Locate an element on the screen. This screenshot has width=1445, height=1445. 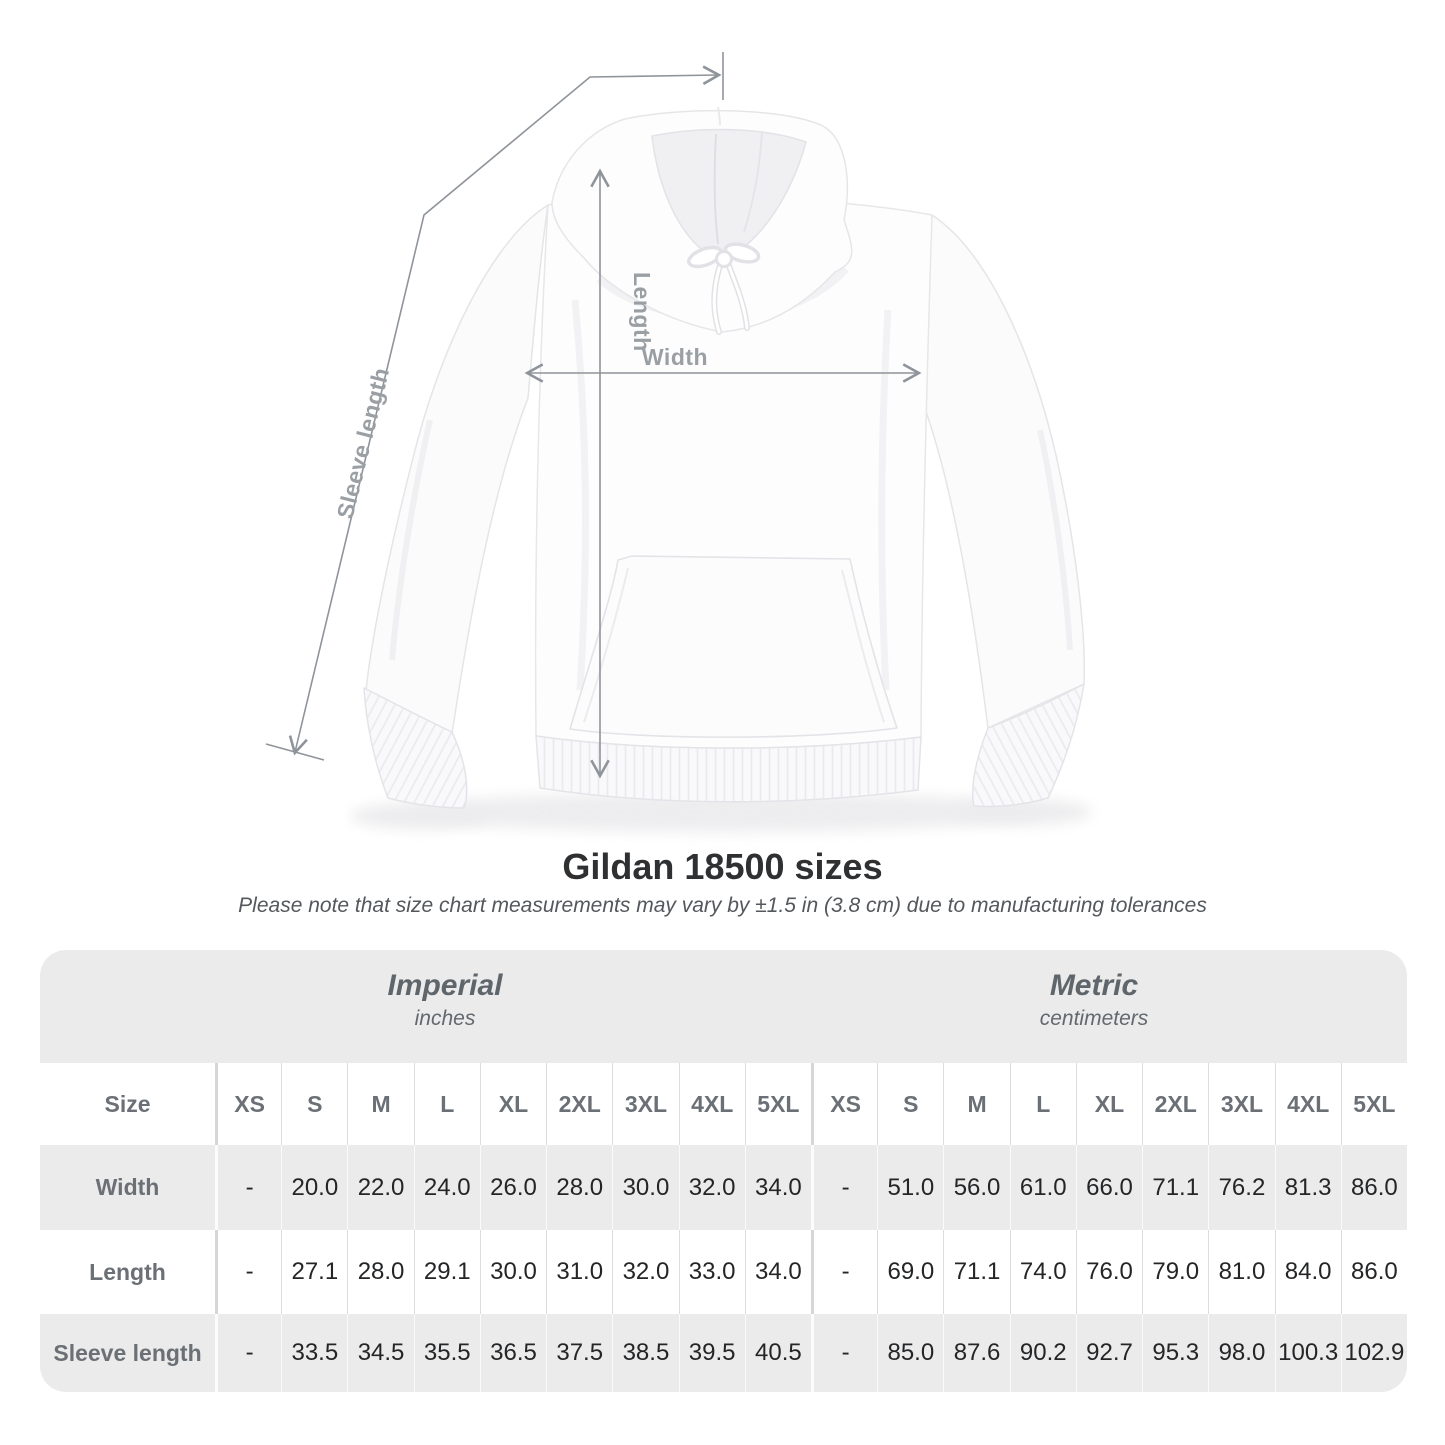
unit-section-header: Imperial inches Metric centimeters is located at coordinates (723, 1006).